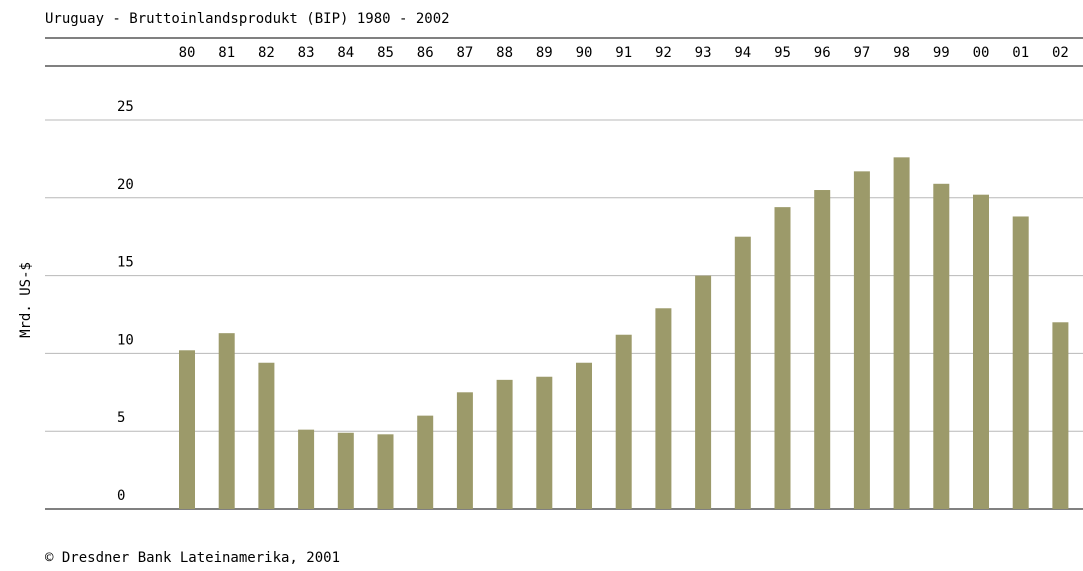 Image resolution: width=1083 pixels, height=571 pixels. What do you see at coordinates (125, 263) in the screenshot?
I see `y-tick-label: 15` at bounding box center [125, 263].